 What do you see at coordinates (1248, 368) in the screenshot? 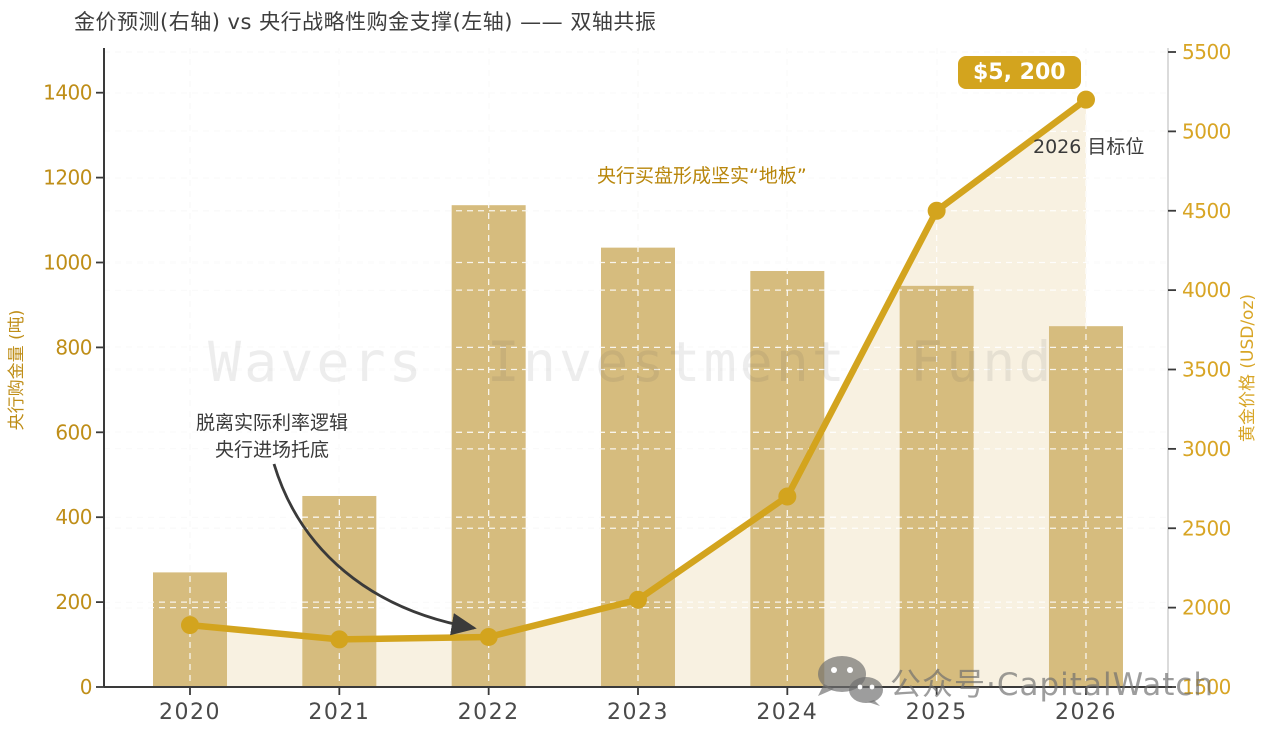
I see `right-axis-title: 黄金价格 (USD/oz)` at bounding box center [1248, 368].